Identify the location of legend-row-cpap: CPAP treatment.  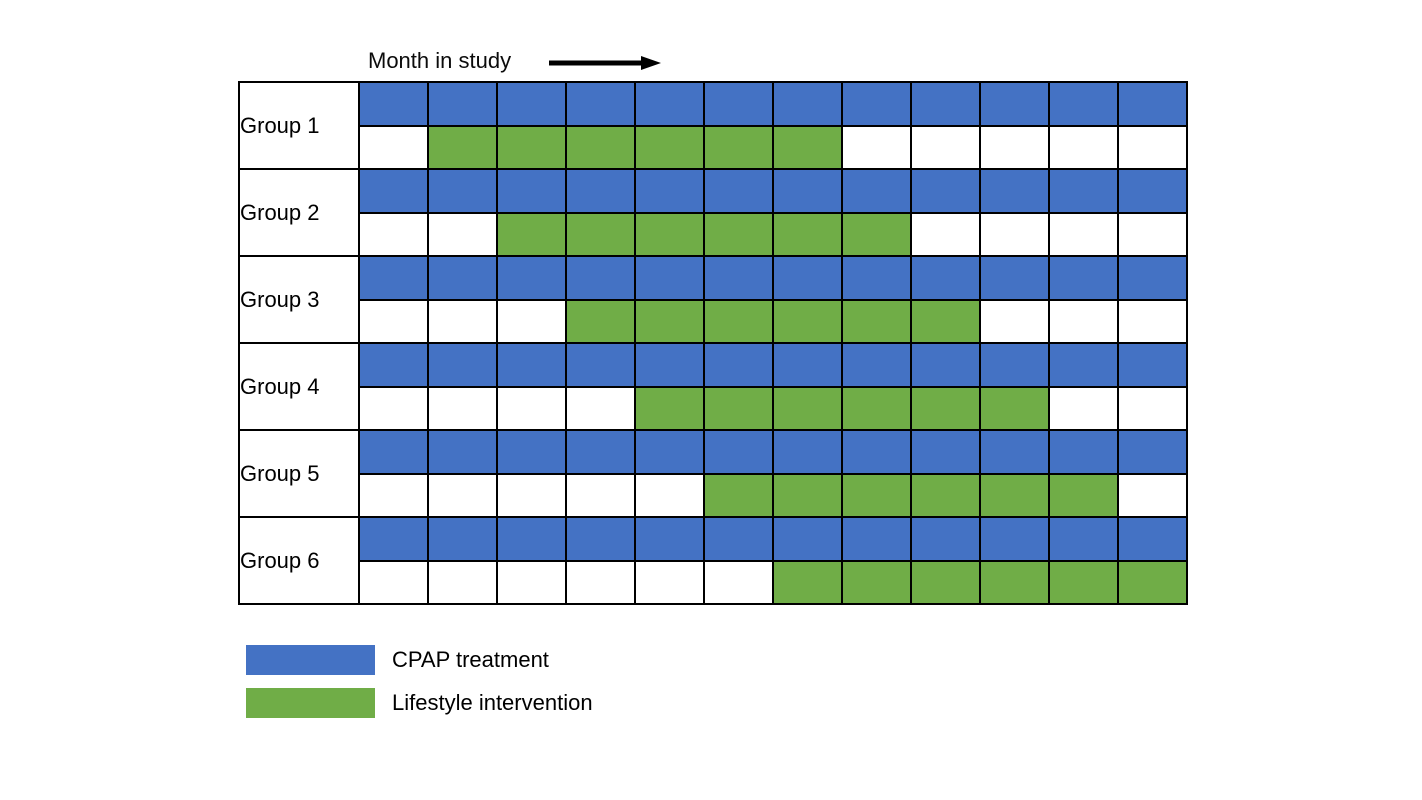
(419, 660).